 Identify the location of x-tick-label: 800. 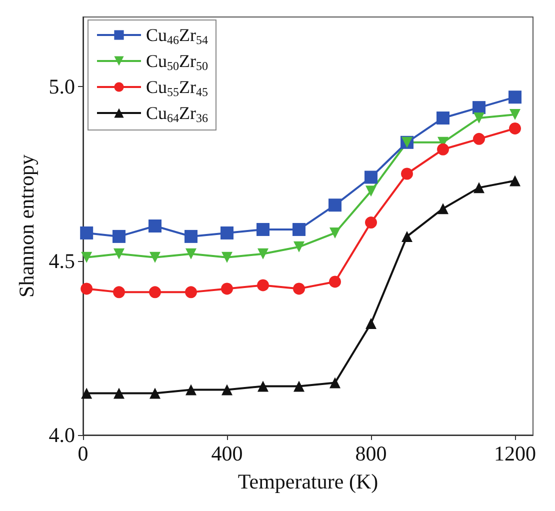
(371, 454).